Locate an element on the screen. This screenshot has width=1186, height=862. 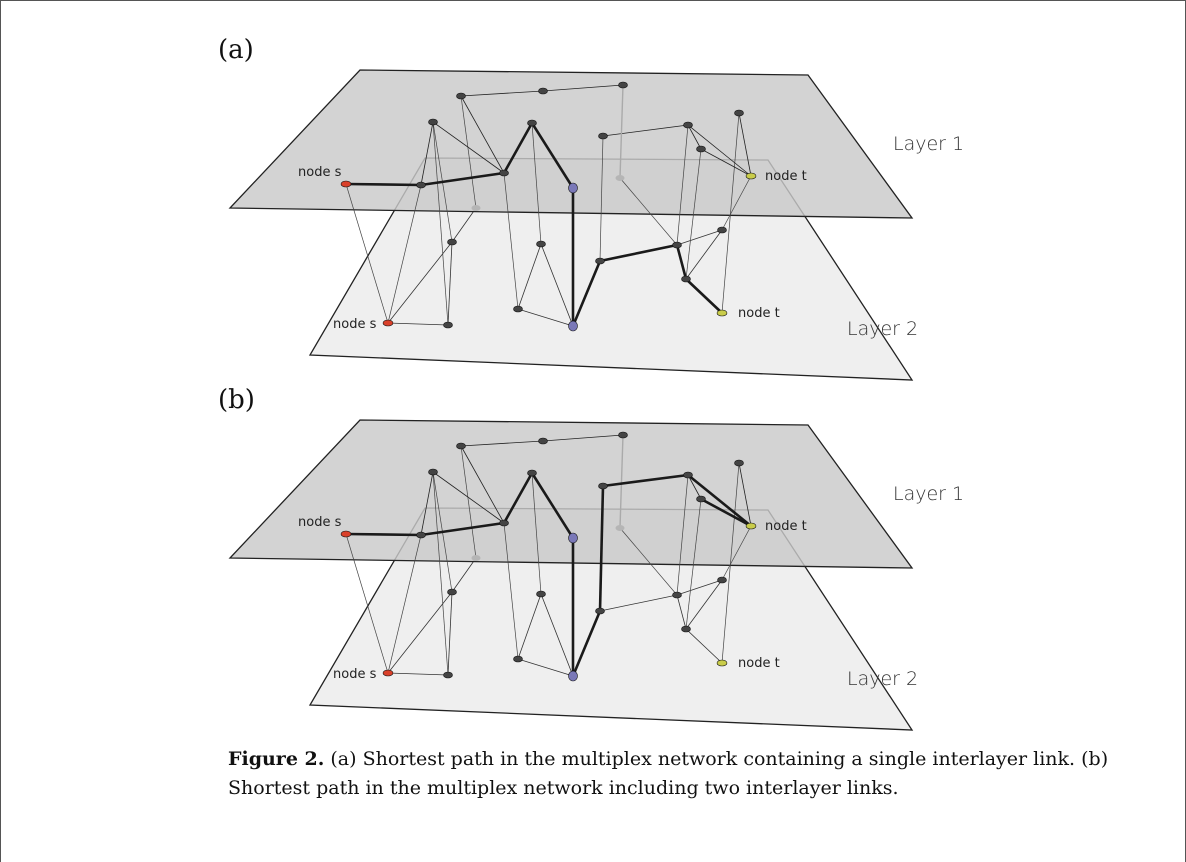
node-t-bottom-a is located at coordinates (722, 313).